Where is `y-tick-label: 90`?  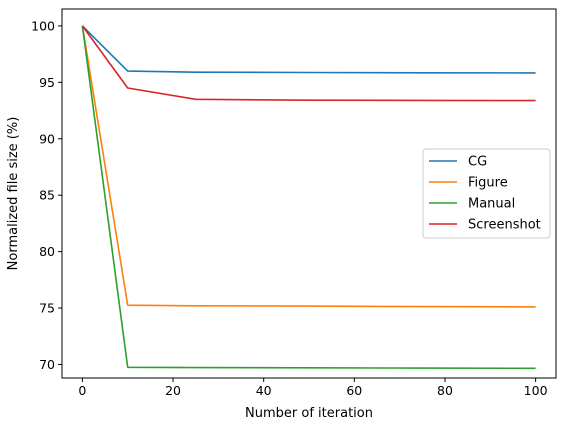
y-tick-label: 90 is located at coordinates (47, 138).